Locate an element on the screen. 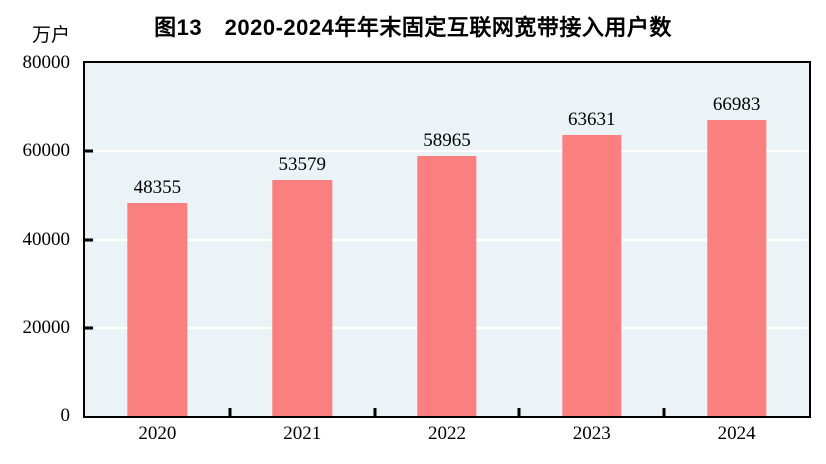 Image resolution: width=826 pixels, height=464 pixels. y-tick-label: 40000 is located at coordinates (46, 239).